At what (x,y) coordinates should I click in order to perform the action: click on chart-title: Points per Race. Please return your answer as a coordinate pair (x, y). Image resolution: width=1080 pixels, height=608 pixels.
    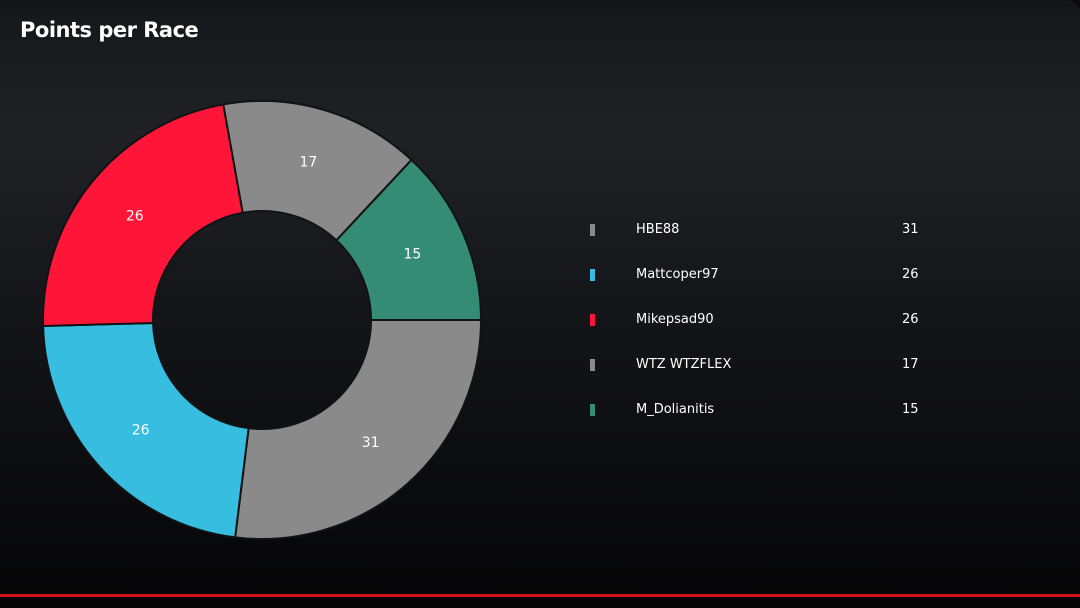
    Looking at the image, I should click on (109, 30).